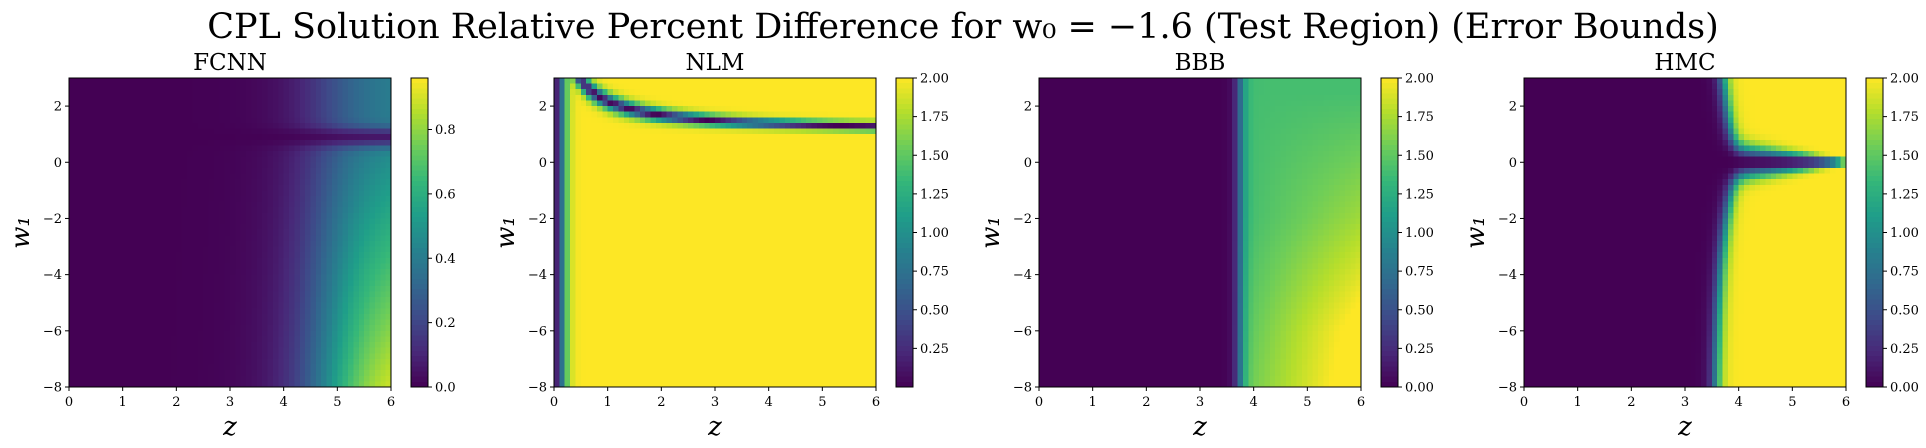 Image resolution: width=1926 pixels, height=448 pixels. I want to click on colorbar-swatch, so click(419, 348).